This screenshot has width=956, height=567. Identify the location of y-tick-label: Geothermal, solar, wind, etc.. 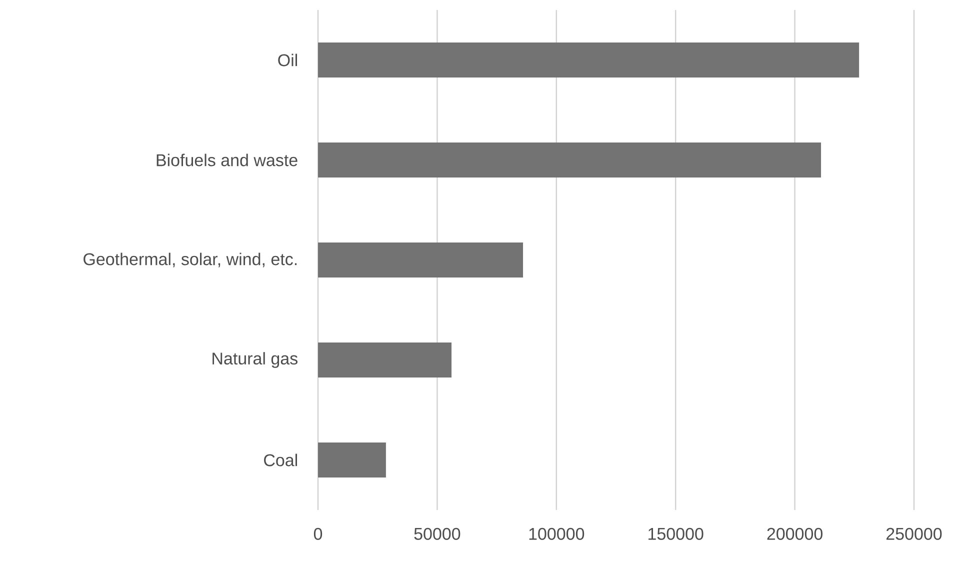
(190, 260).